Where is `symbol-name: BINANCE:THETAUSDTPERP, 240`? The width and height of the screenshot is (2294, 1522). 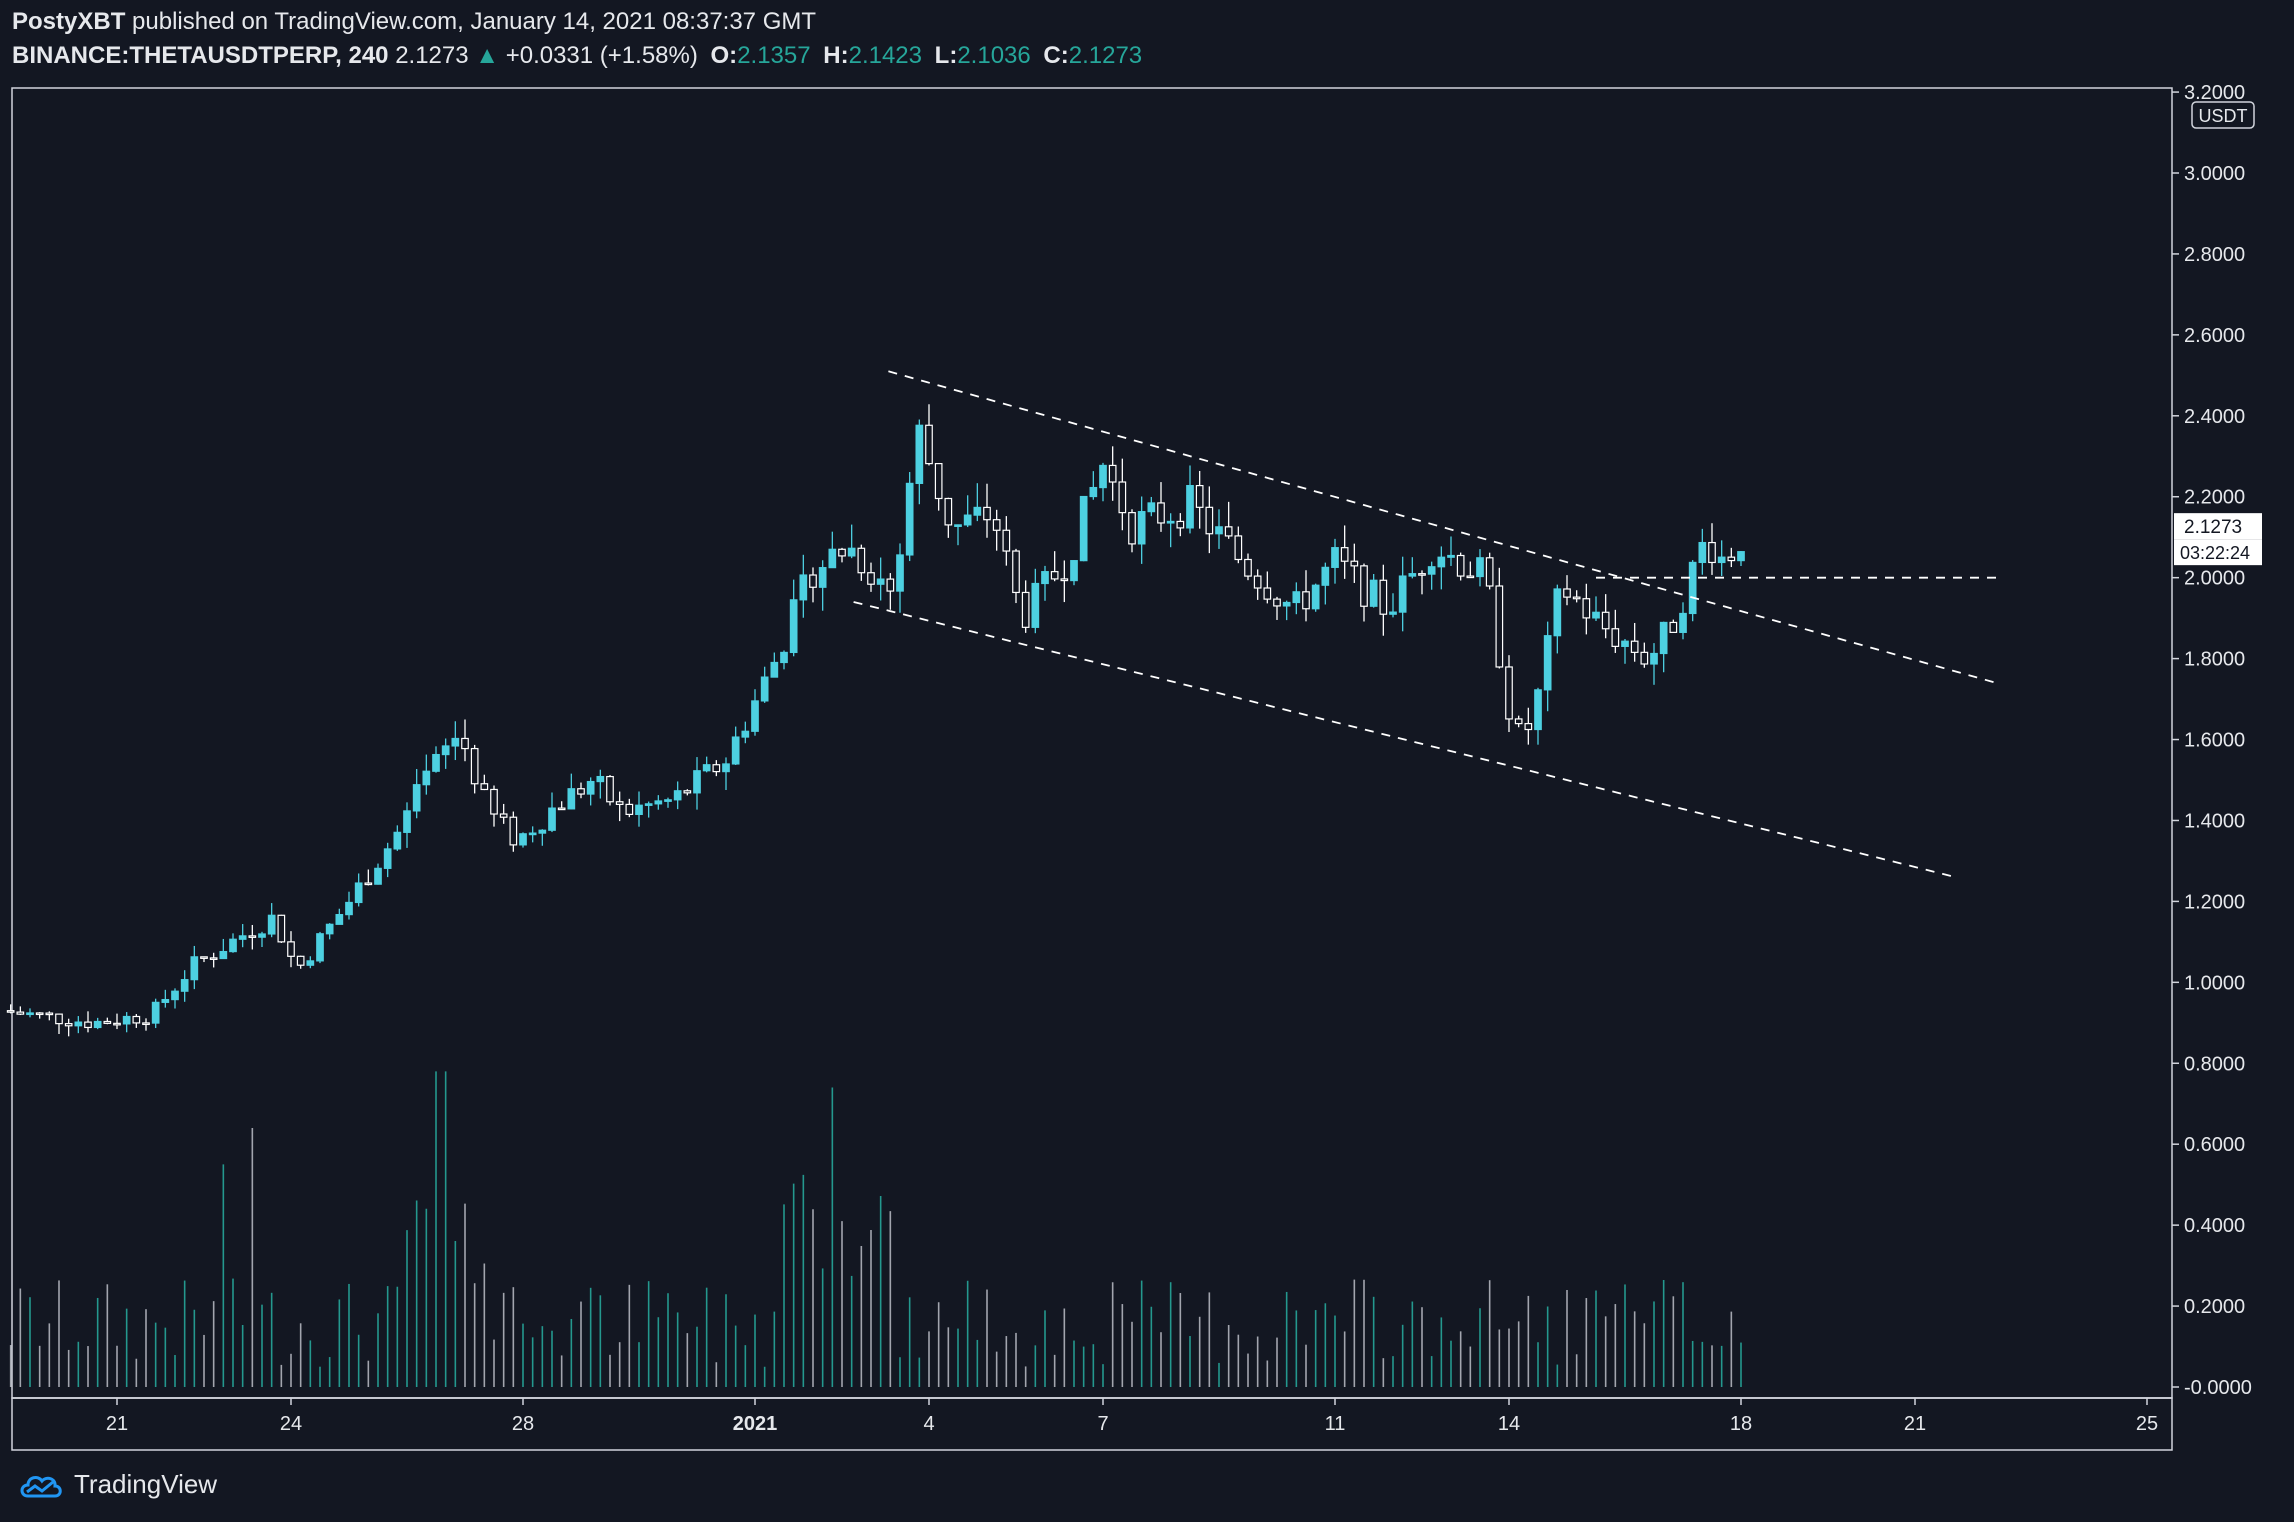
symbol-name: BINANCE:THETAUSDTPERP, 240 is located at coordinates (200, 55).